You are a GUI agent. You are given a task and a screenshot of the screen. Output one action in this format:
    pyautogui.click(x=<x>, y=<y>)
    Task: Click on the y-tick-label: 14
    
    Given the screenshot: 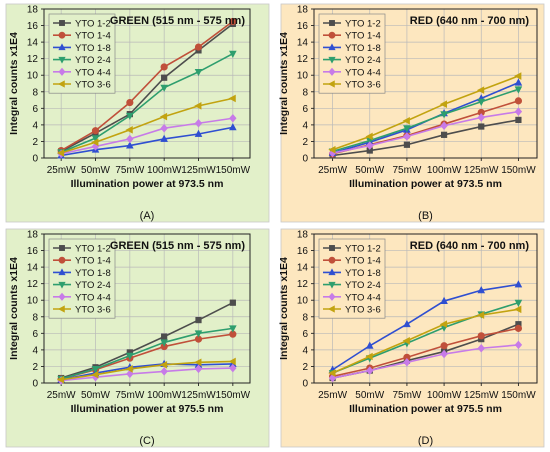 What is the action you would take?
    pyautogui.click(x=33, y=268)
    